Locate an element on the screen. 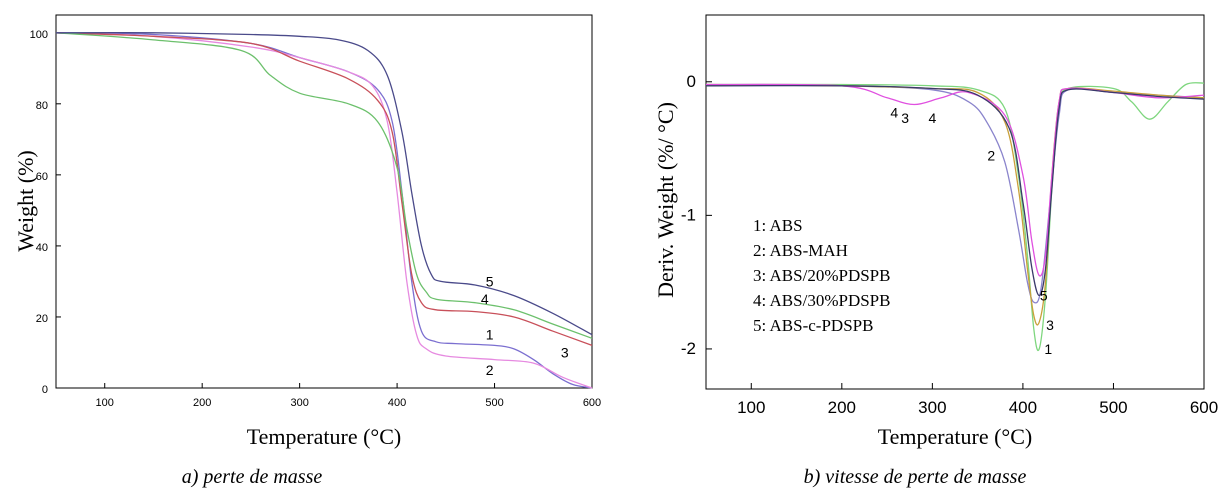  panel-a-x-axis-unit: °C is located at coordinates (381, 436).